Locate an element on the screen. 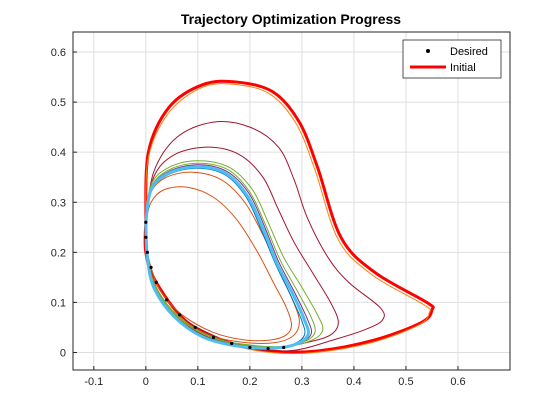  y-tick-label: 0.5 is located at coordinates (58, 103).